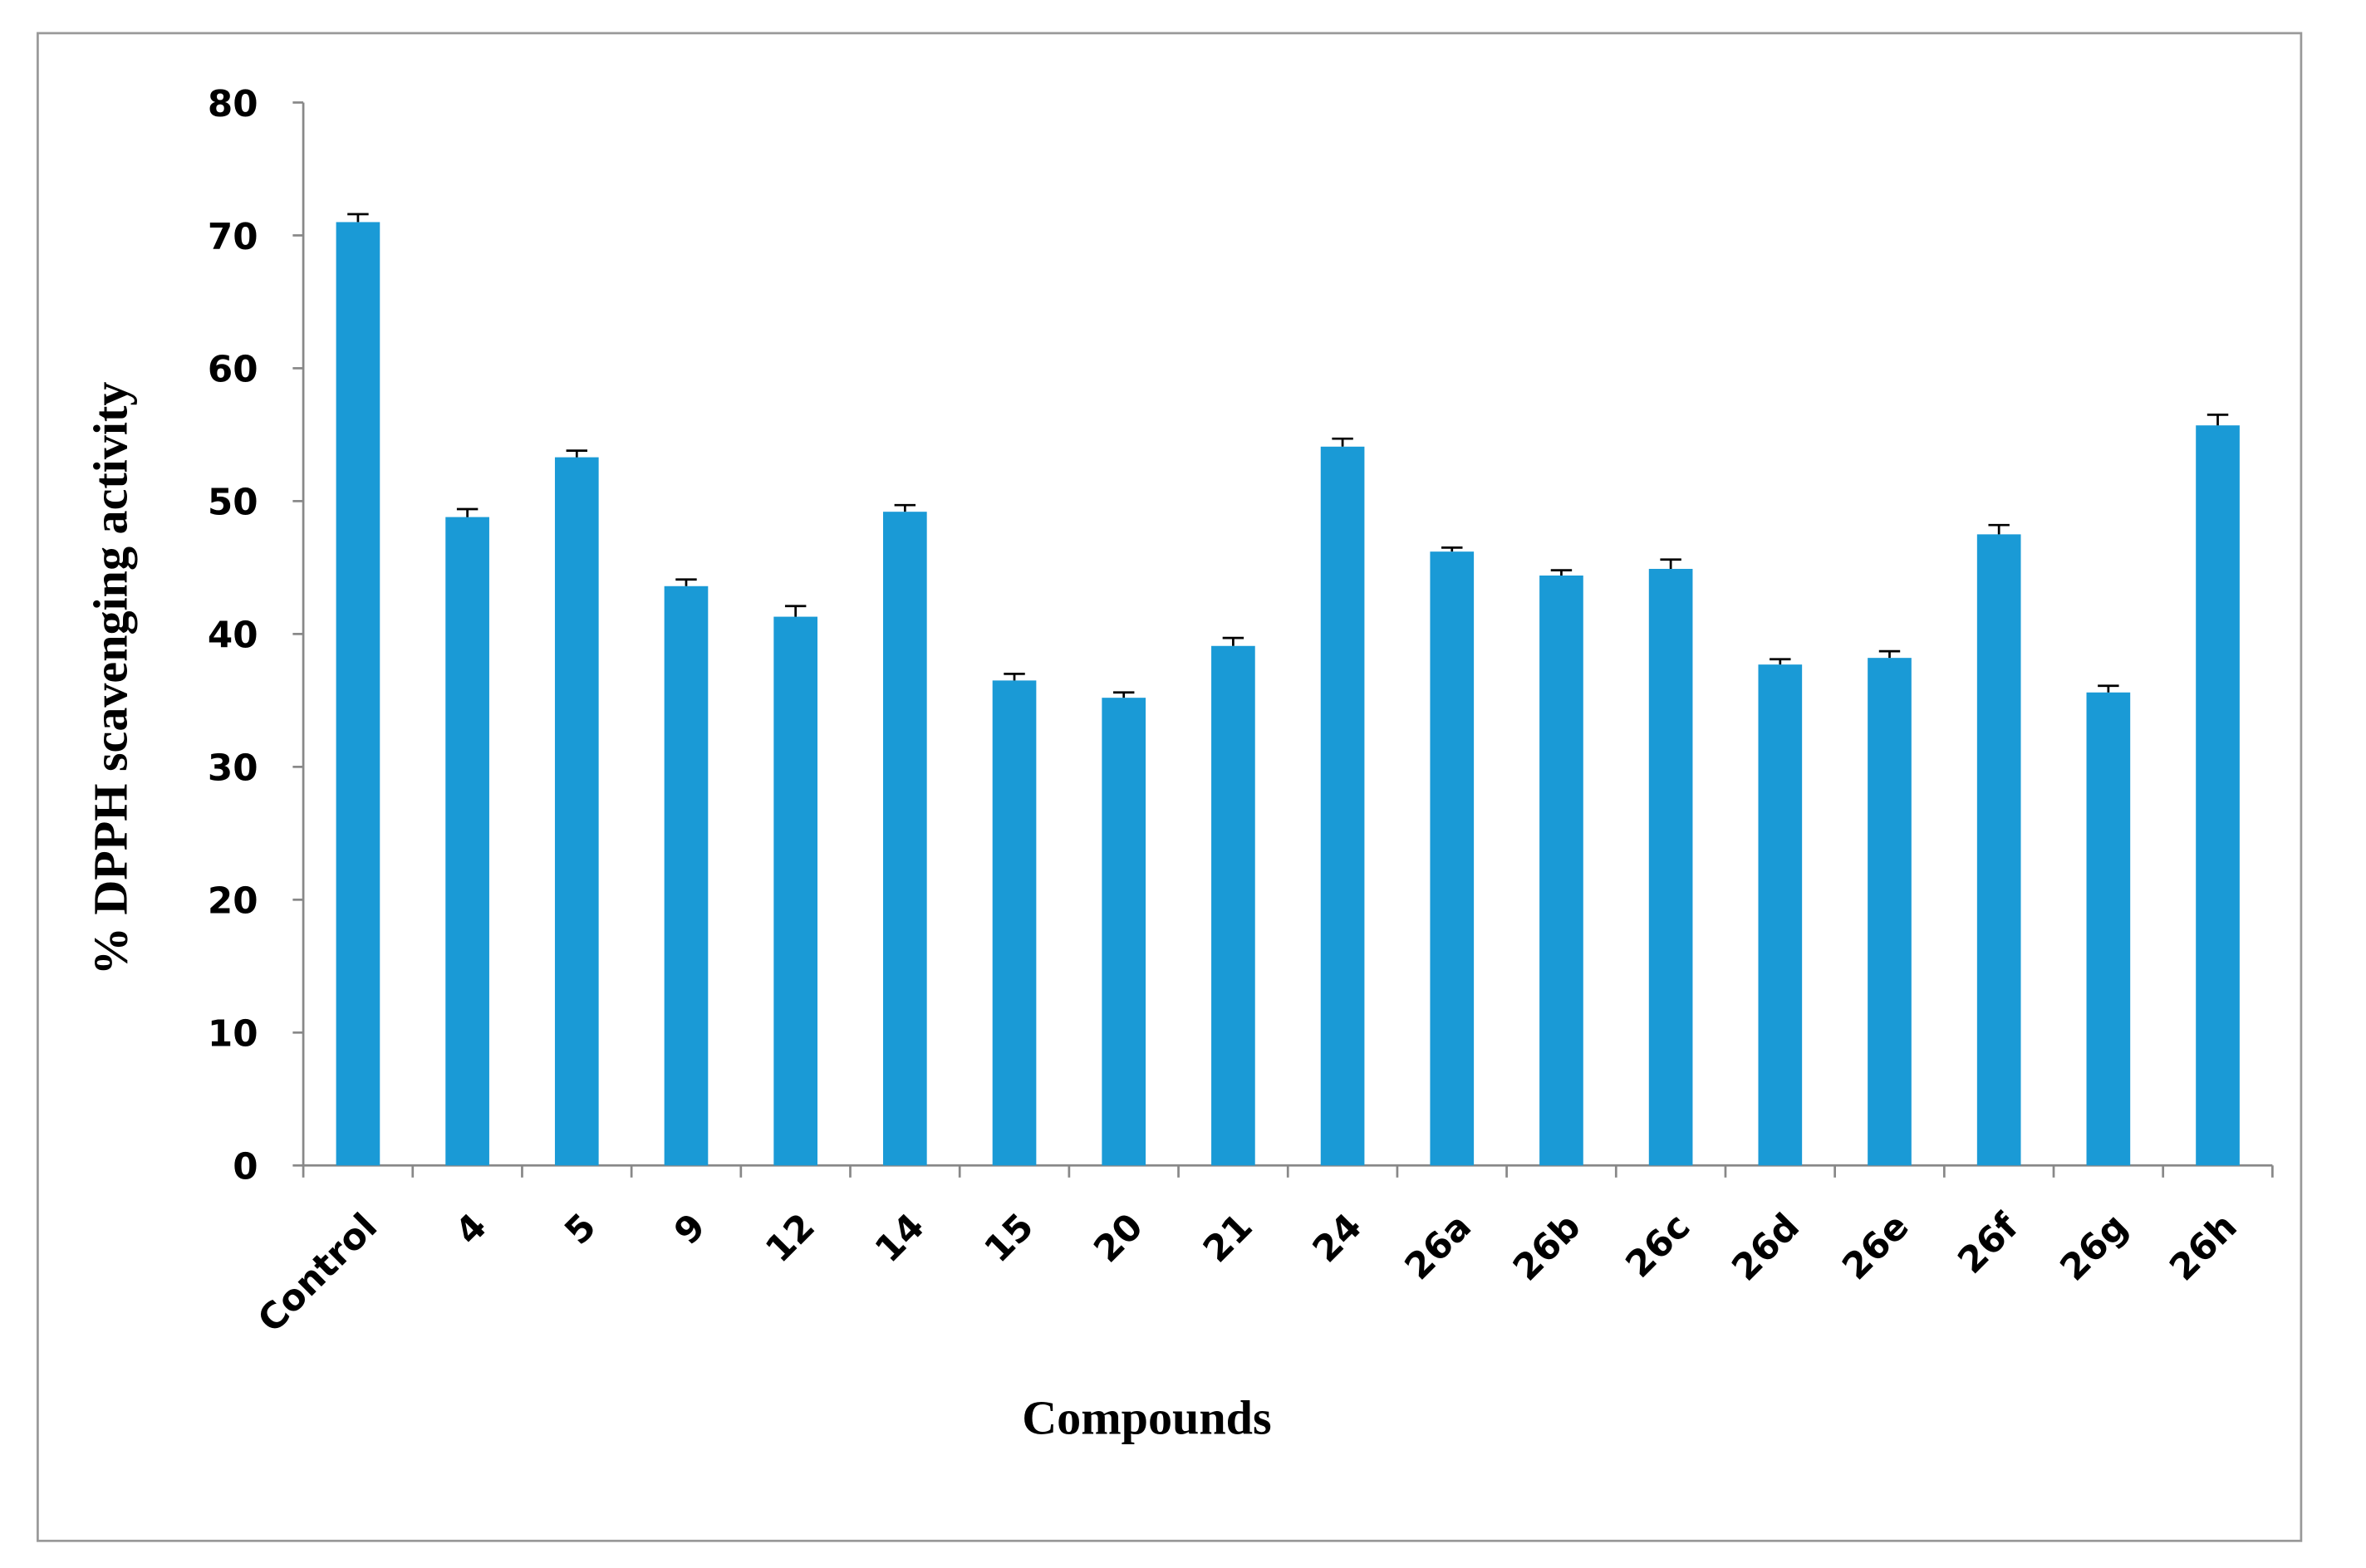 The height and width of the screenshot is (1568, 2366). I want to click on y-tick-label: 10, so click(233, 1035).